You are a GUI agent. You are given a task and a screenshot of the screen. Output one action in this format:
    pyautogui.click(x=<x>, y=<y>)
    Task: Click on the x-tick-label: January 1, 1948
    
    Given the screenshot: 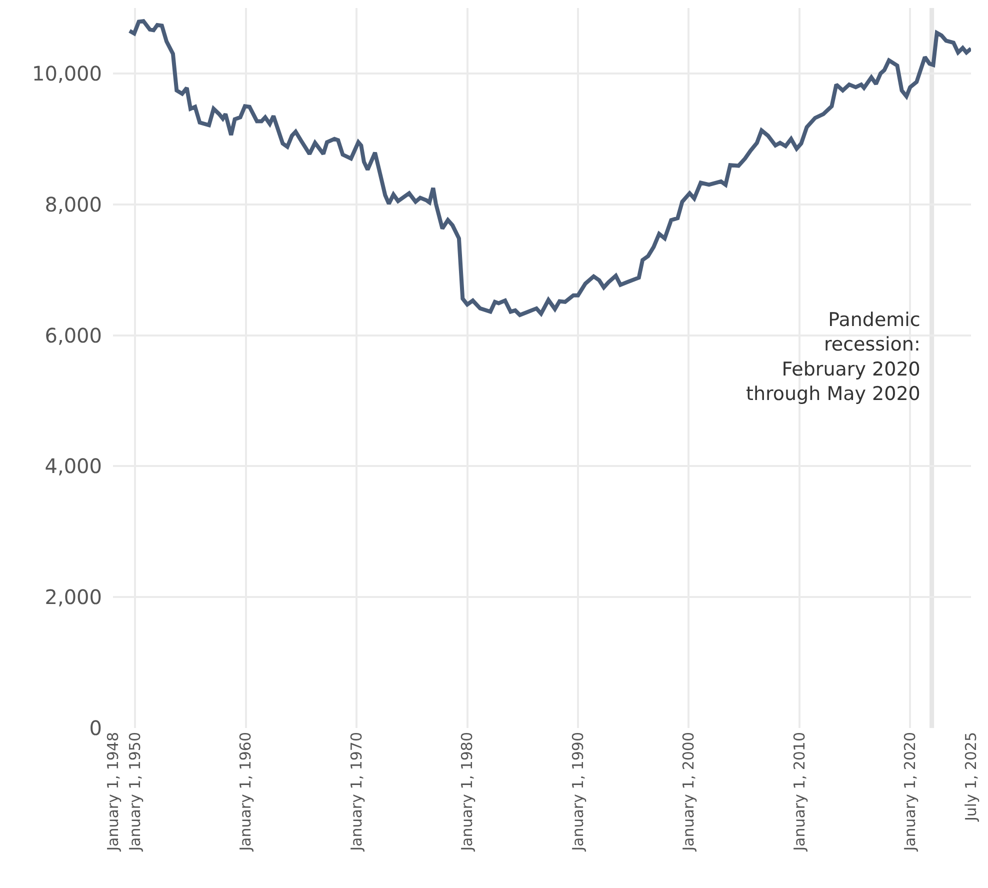 What is the action you would take?
    pyautogui.click(x=113, y=792)
    